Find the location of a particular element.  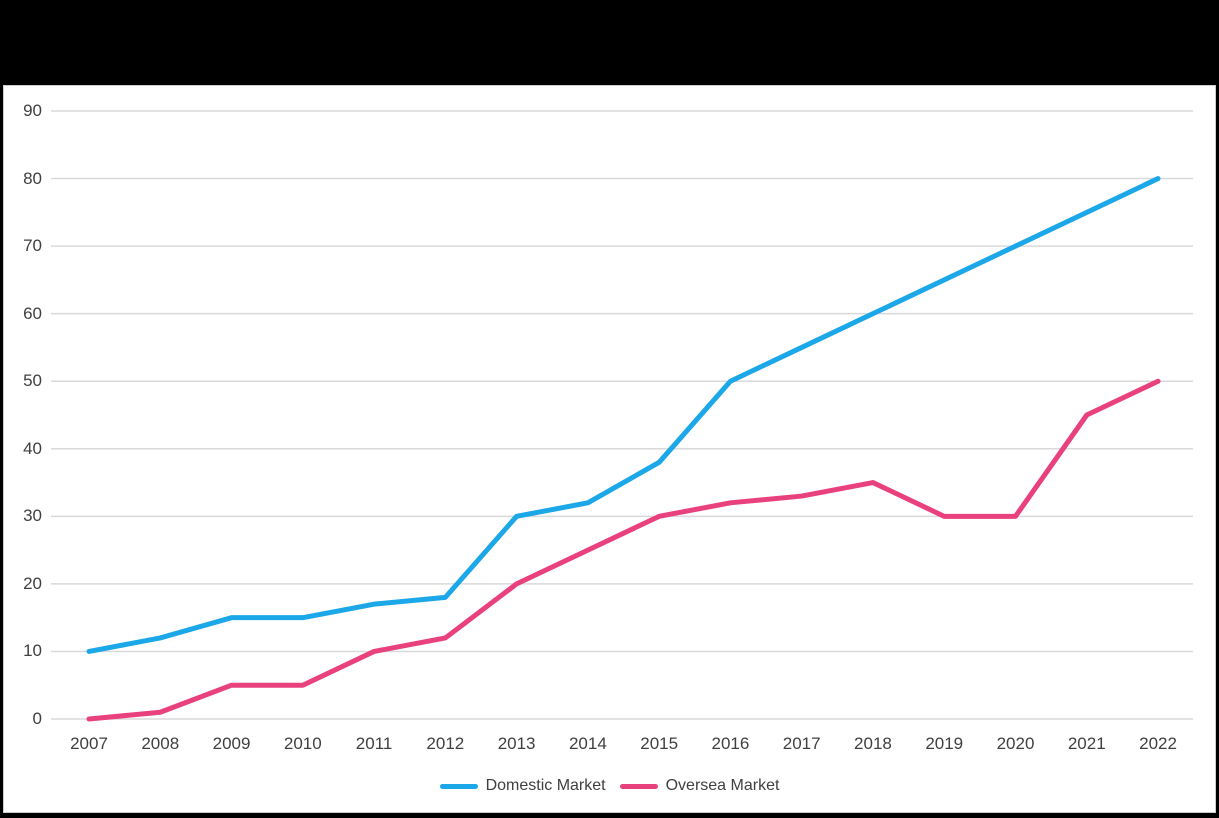

y-tick-label-70: 70 is located at coordinates (32, 246).